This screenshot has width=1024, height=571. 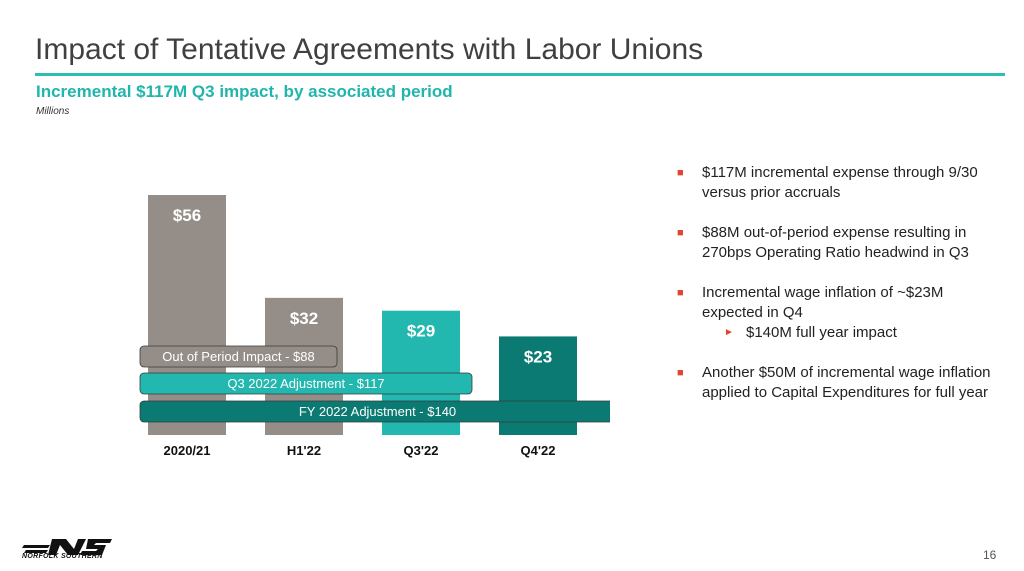 What do you see at coordinates (187, 315) in the screenshot?
I see `bar` at bounding box center [187, 315].